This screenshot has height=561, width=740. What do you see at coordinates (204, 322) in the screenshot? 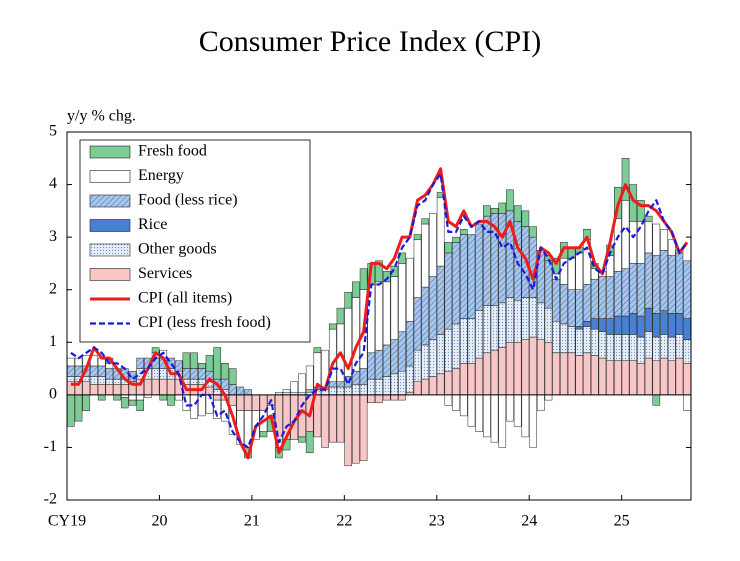
I see `legend-label: CPI (less fresh food)` at bounding box center [204, 322].